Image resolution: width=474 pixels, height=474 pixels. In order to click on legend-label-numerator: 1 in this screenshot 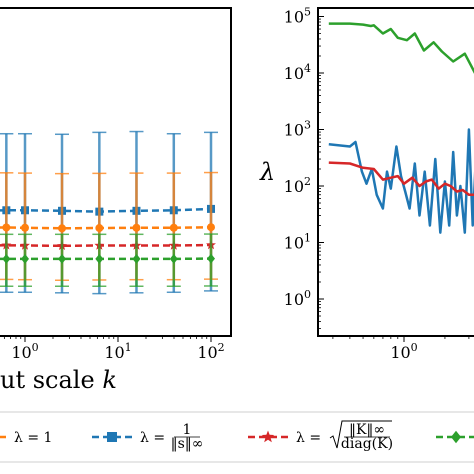, I will do `click(187, 430)`.